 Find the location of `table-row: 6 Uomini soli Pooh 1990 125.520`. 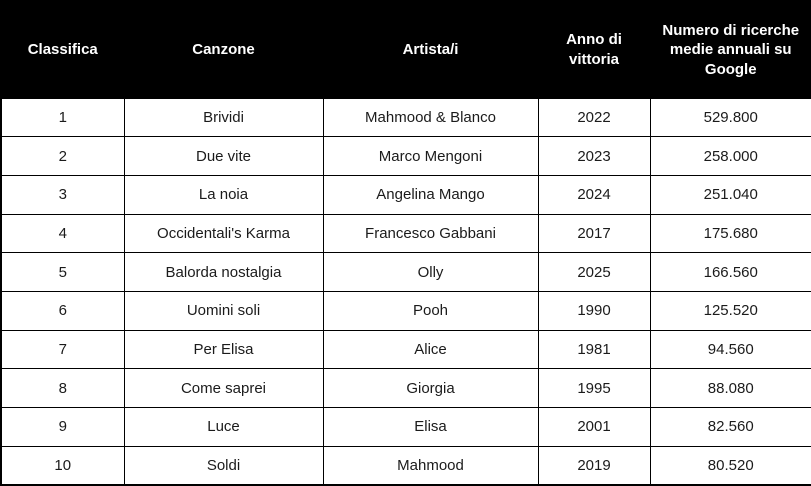

table-row: 6 Uomini soli Pooh 1990 125.520 is located at coordinates (405, 310).